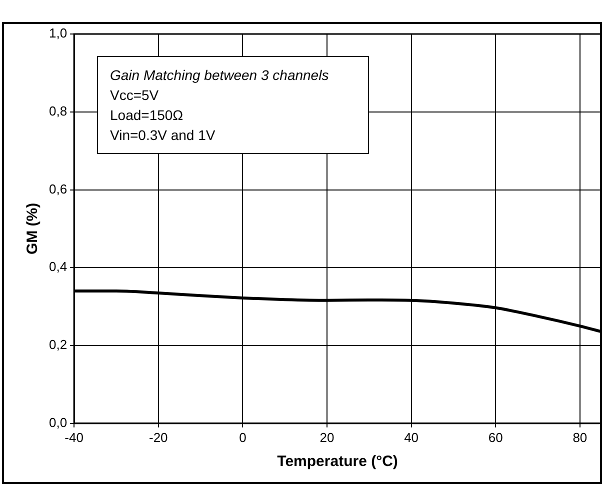  Describe the element at coordinates (158, 437) in the screenshot. I see `x-tick-label: -20` at that location.